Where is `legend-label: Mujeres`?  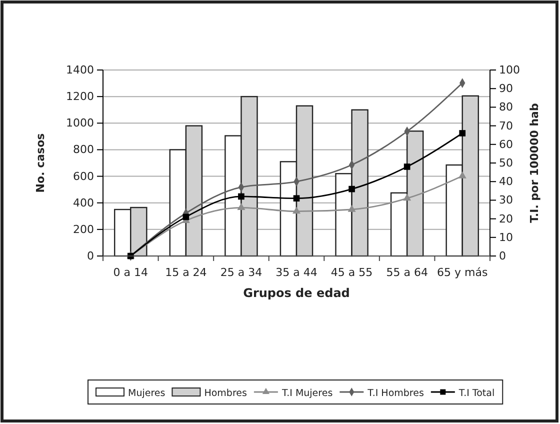 legend-label: Mujeres is located at coordinates (147, 393).